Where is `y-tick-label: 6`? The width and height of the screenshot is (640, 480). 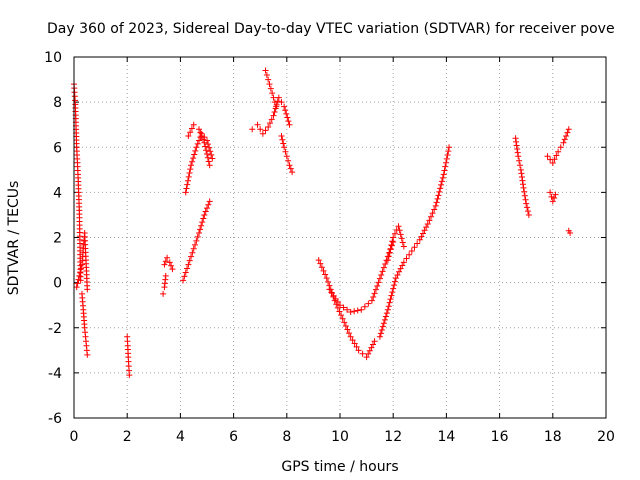 y-tick-label: 6 is located at coordinates (57, 148).